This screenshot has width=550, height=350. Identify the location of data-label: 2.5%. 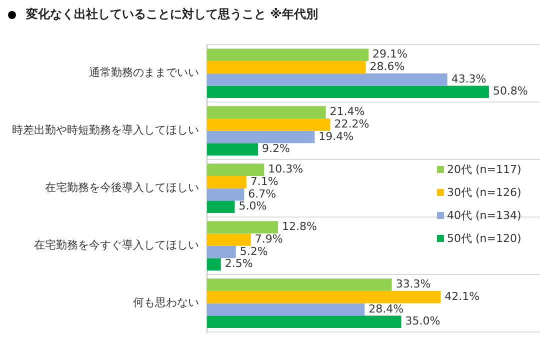
(238, 263).